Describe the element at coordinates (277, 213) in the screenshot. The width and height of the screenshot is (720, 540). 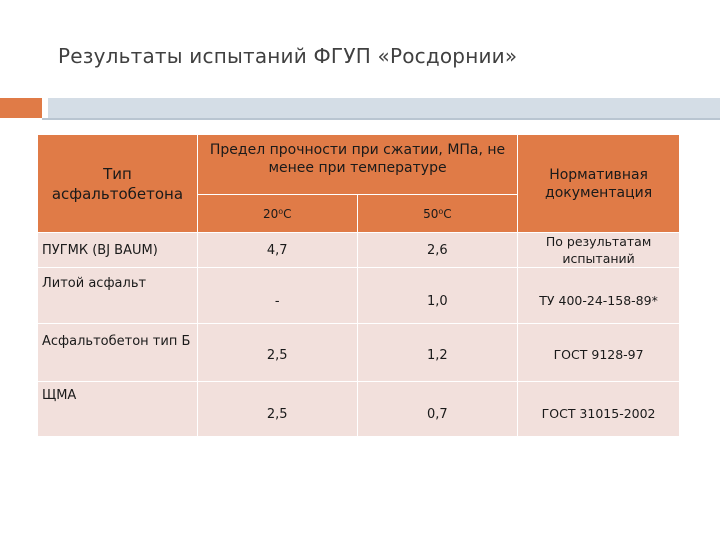
I see `header-temp-20: 20⁰С` at that location.